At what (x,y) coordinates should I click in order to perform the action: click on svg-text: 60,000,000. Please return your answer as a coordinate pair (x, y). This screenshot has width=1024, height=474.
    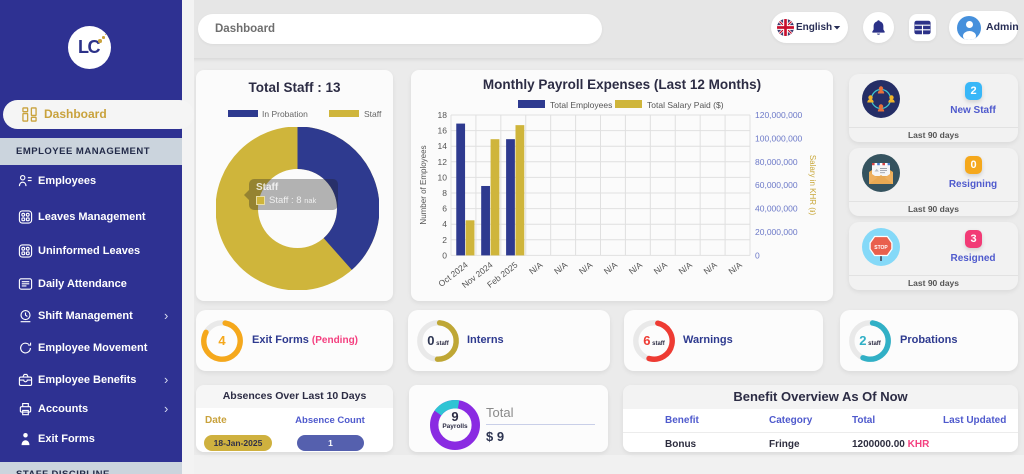
    Looking at the image, I should click on (776, 185).